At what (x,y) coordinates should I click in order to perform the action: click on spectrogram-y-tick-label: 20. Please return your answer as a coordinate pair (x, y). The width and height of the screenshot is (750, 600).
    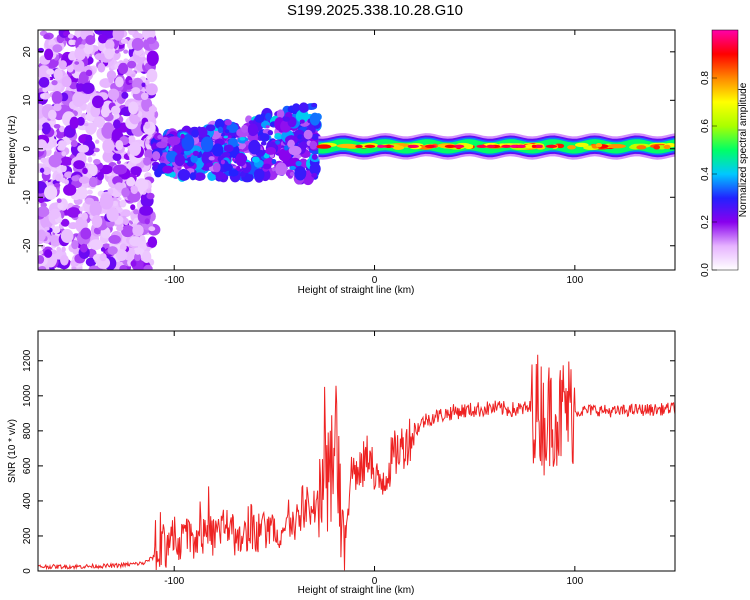
    Looking at the image, I should click on (27, 52).